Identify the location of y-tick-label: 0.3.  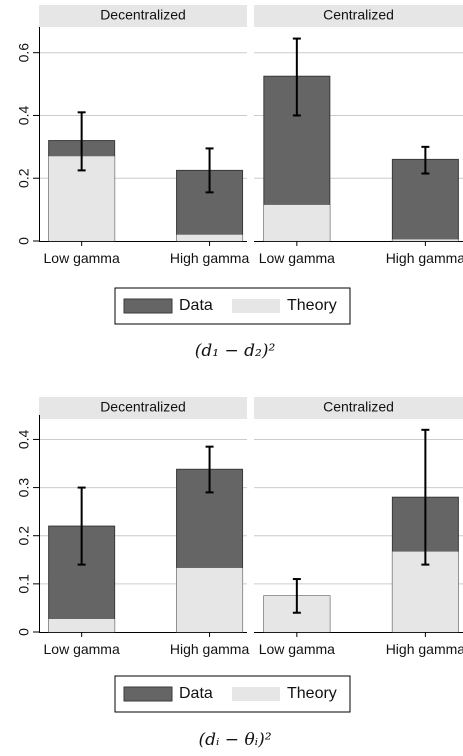
(24, 488).